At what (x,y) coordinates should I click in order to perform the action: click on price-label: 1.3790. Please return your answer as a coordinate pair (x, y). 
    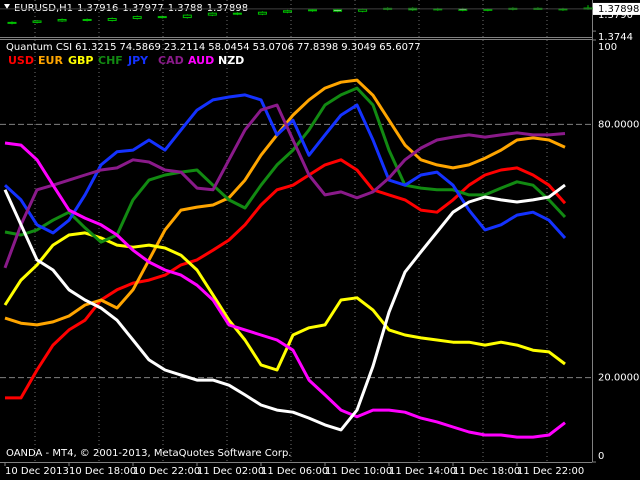
    Looking at the image, I should click on (615, 15).